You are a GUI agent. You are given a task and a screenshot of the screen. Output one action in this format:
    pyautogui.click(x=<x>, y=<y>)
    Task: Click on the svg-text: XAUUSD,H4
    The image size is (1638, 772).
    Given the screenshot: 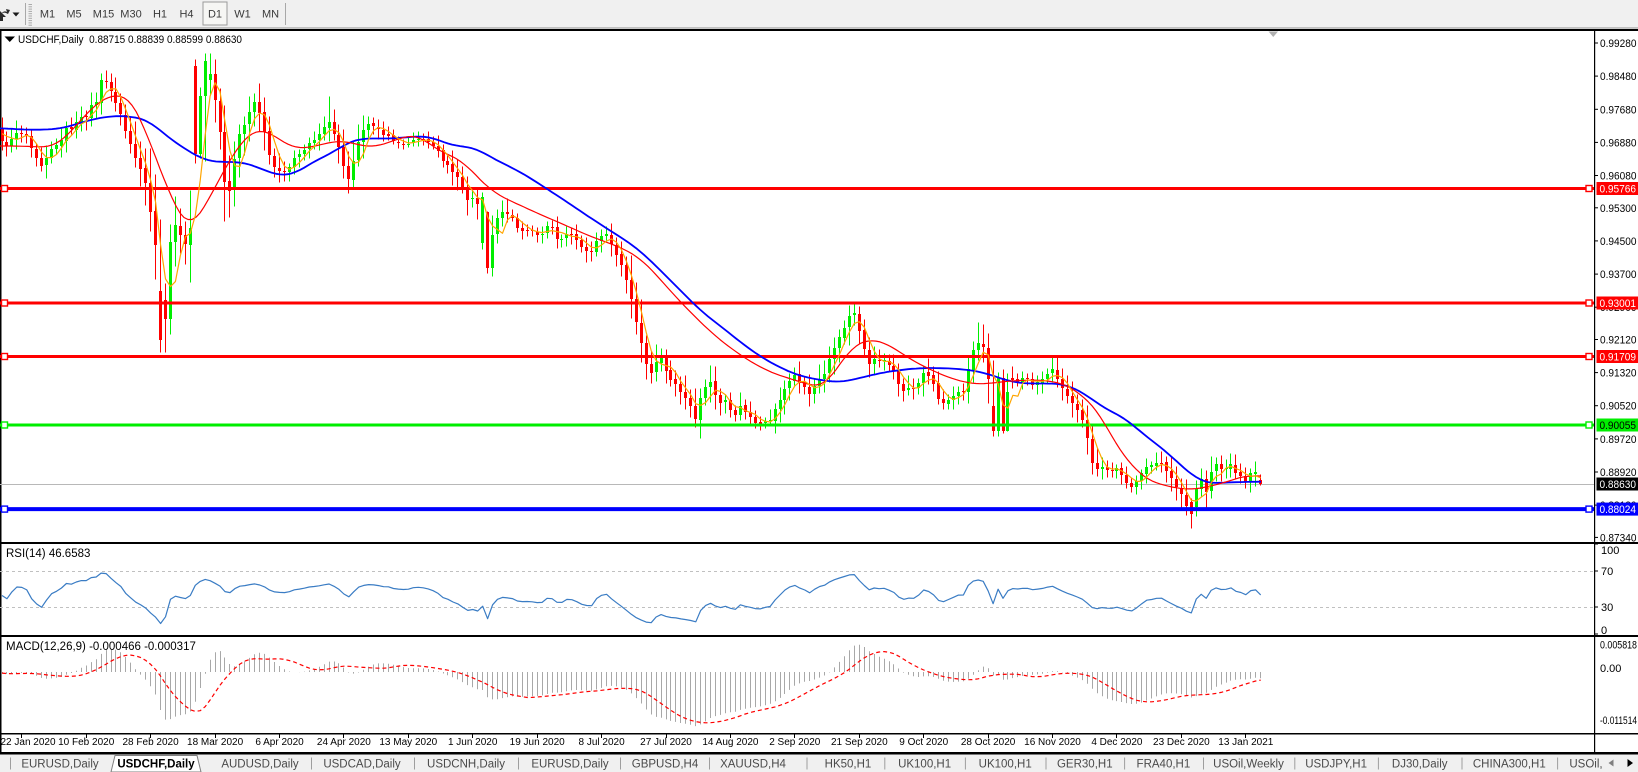 What is the action you would take?
    pyautogui.click(x=753, y=765)
    